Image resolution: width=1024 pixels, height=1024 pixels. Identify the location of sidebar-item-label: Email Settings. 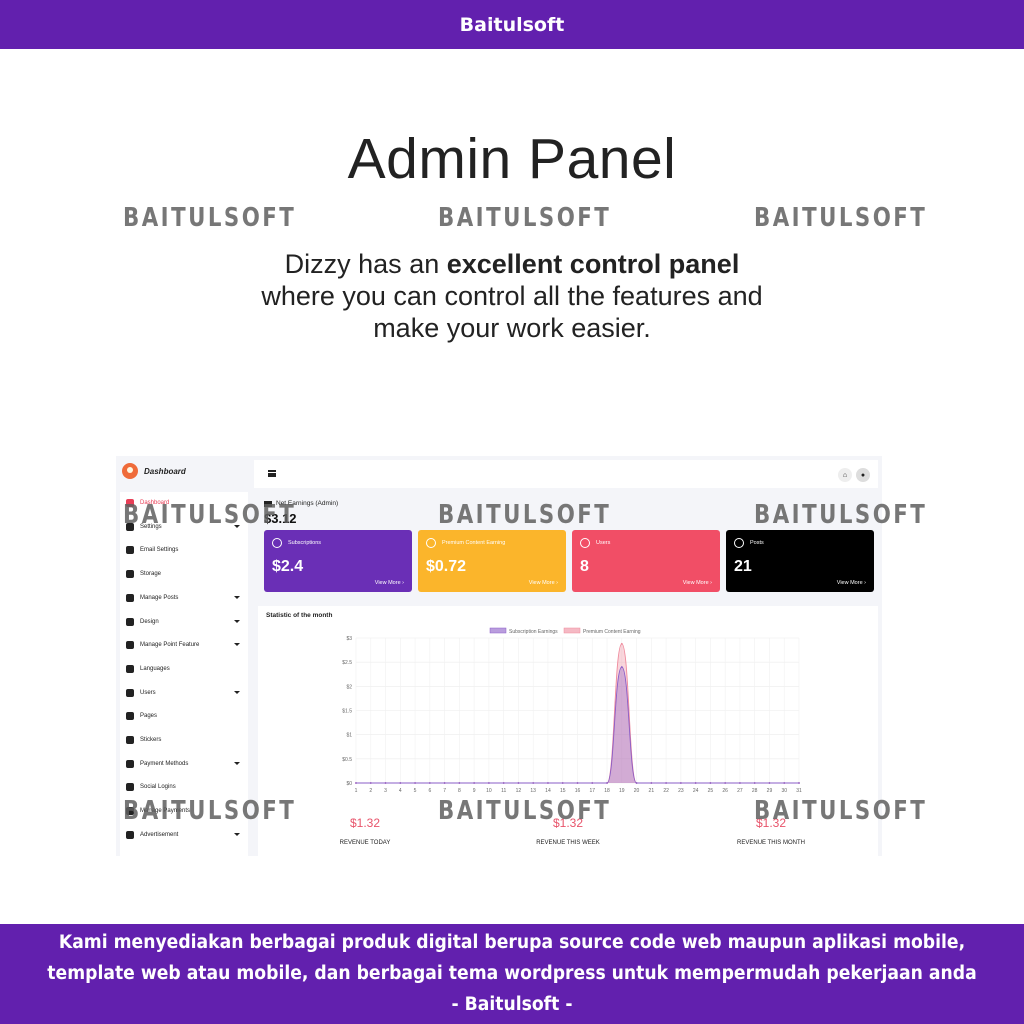
(159, 550).